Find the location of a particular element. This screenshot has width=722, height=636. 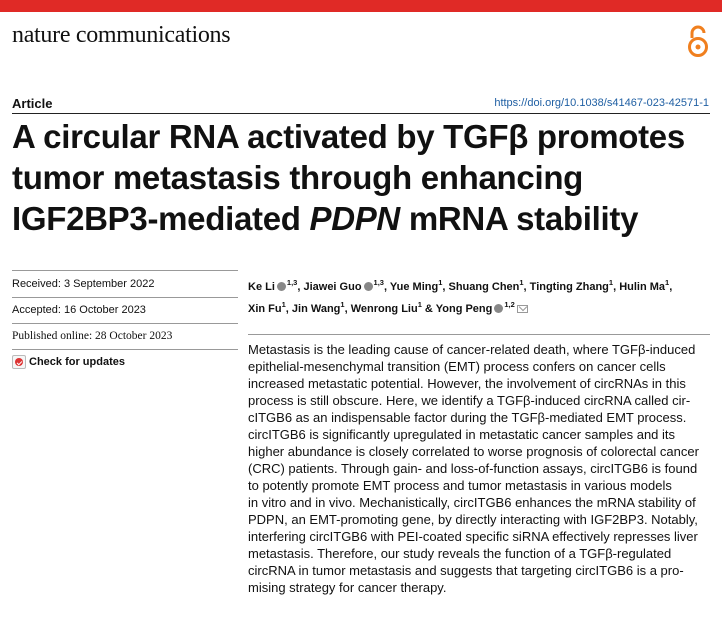

author-name: Shuang Chen is located at coordinates (484, 287).